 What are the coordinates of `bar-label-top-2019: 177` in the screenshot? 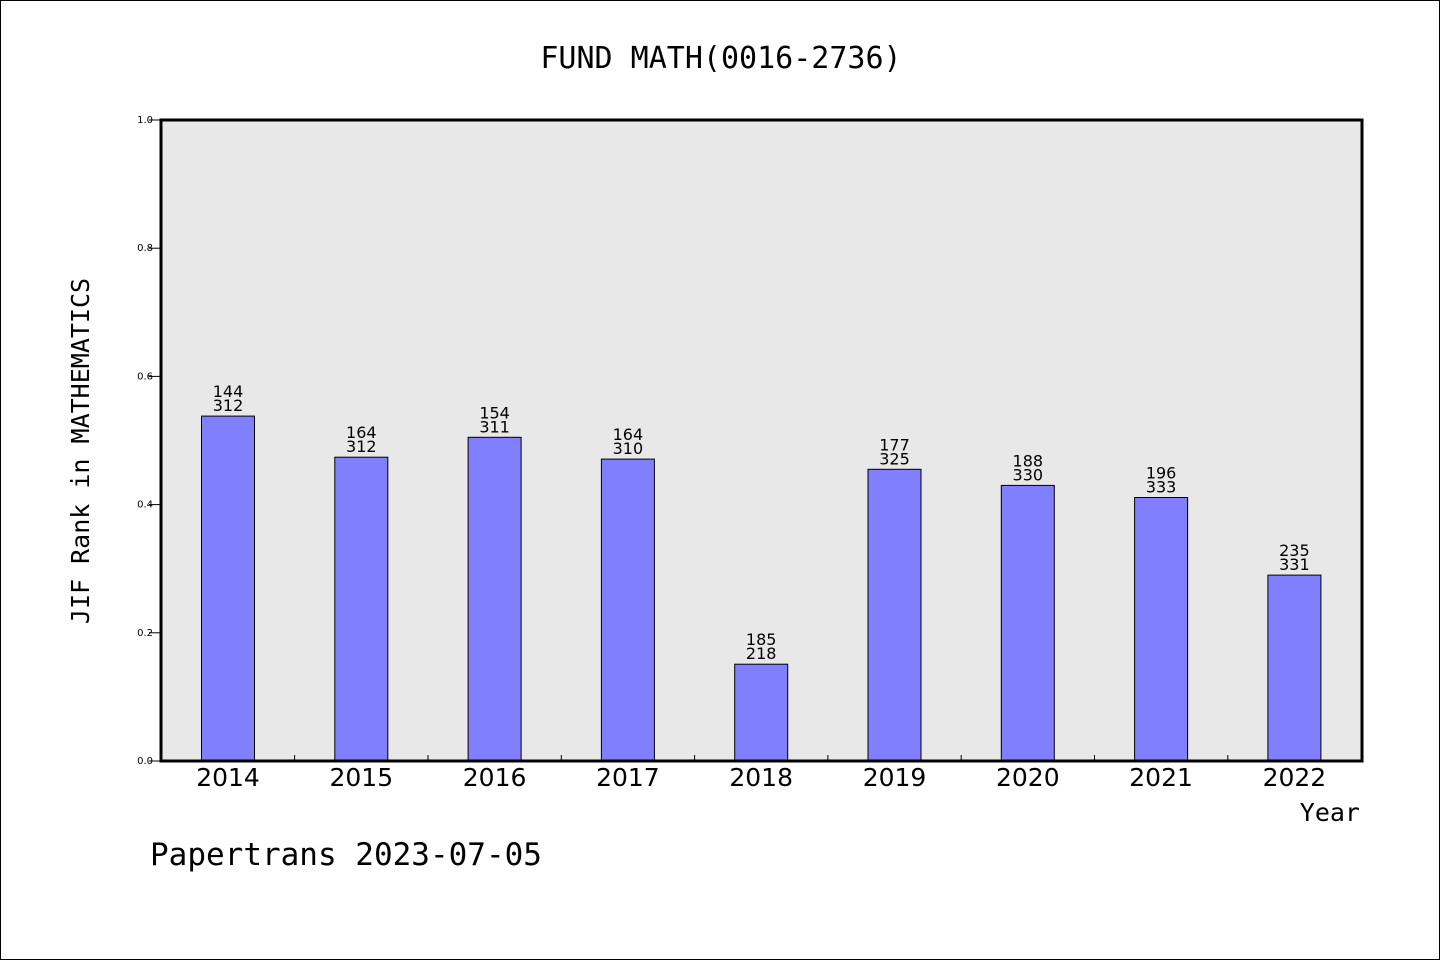 It's located at (894, 444).